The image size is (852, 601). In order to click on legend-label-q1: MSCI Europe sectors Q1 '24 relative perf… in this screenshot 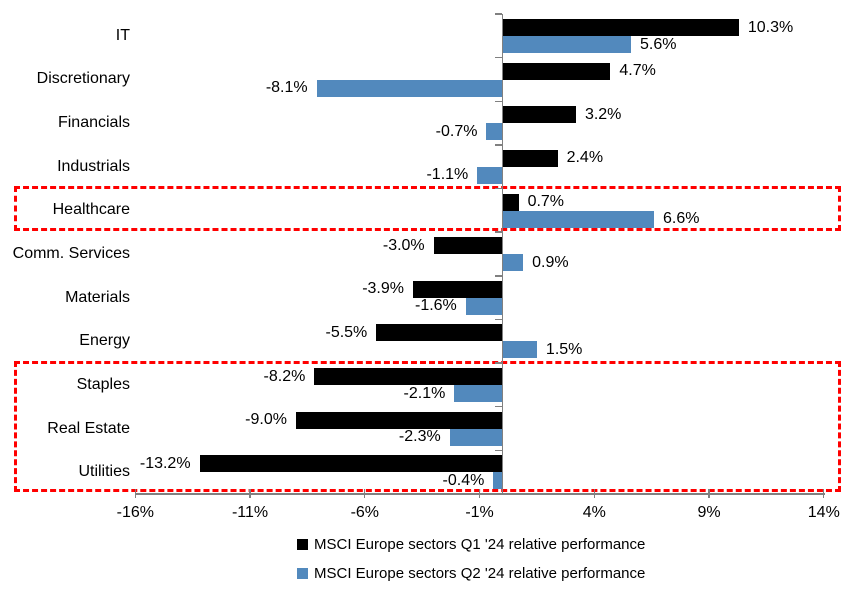, I will do `click(480, 544)`.